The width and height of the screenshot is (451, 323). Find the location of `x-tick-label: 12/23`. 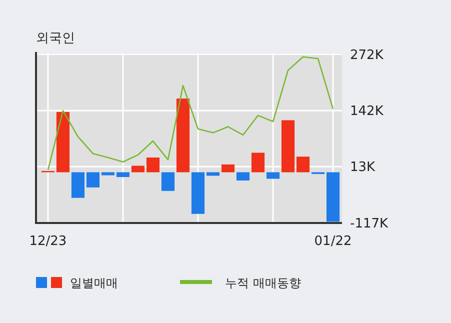

x-tick-label: 12/23 is located at coordinates (48, 241).